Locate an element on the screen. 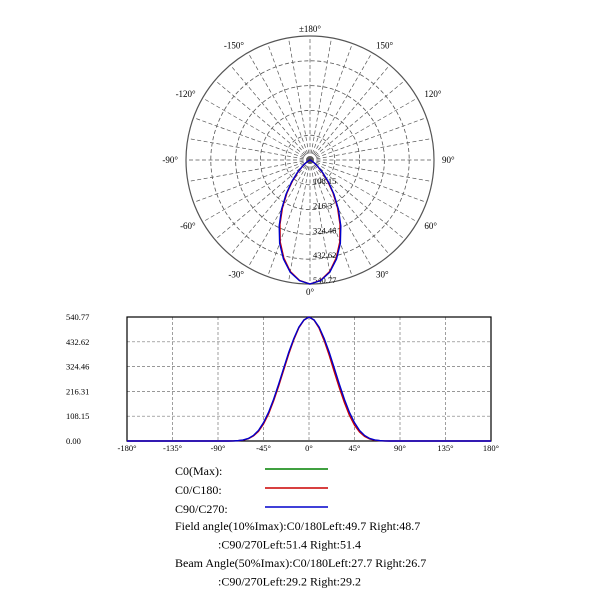 The height and width of the screenshot is (610, 610). polar-angle-label: -60° is located at coordinates (188, 226).